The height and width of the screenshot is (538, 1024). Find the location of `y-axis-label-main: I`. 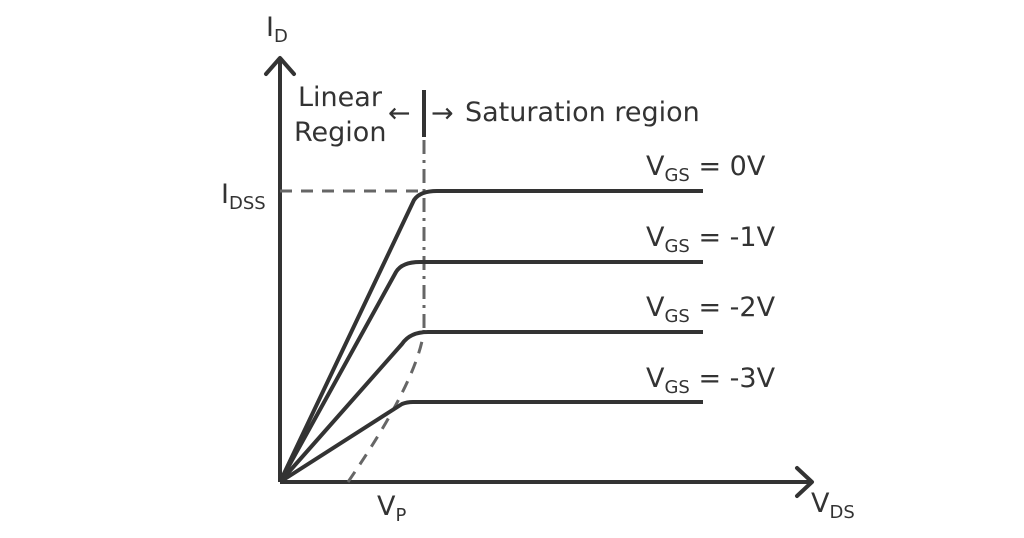

y-axis-label-main: I is located at coordinates (270, 27).